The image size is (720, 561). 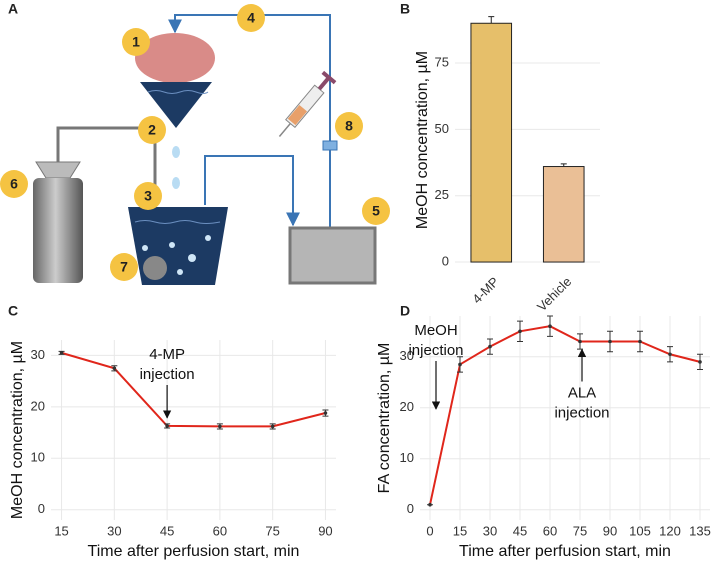 I want to click on y-tick-label: 50, so click(x=442, y=128).